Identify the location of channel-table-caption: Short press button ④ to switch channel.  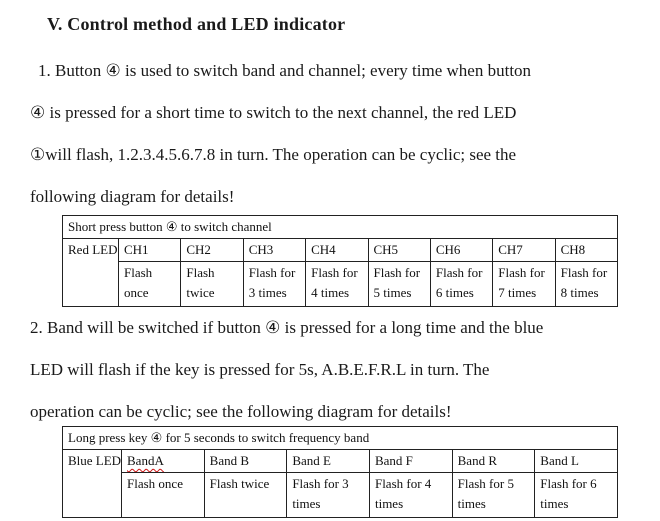
(340, 227).